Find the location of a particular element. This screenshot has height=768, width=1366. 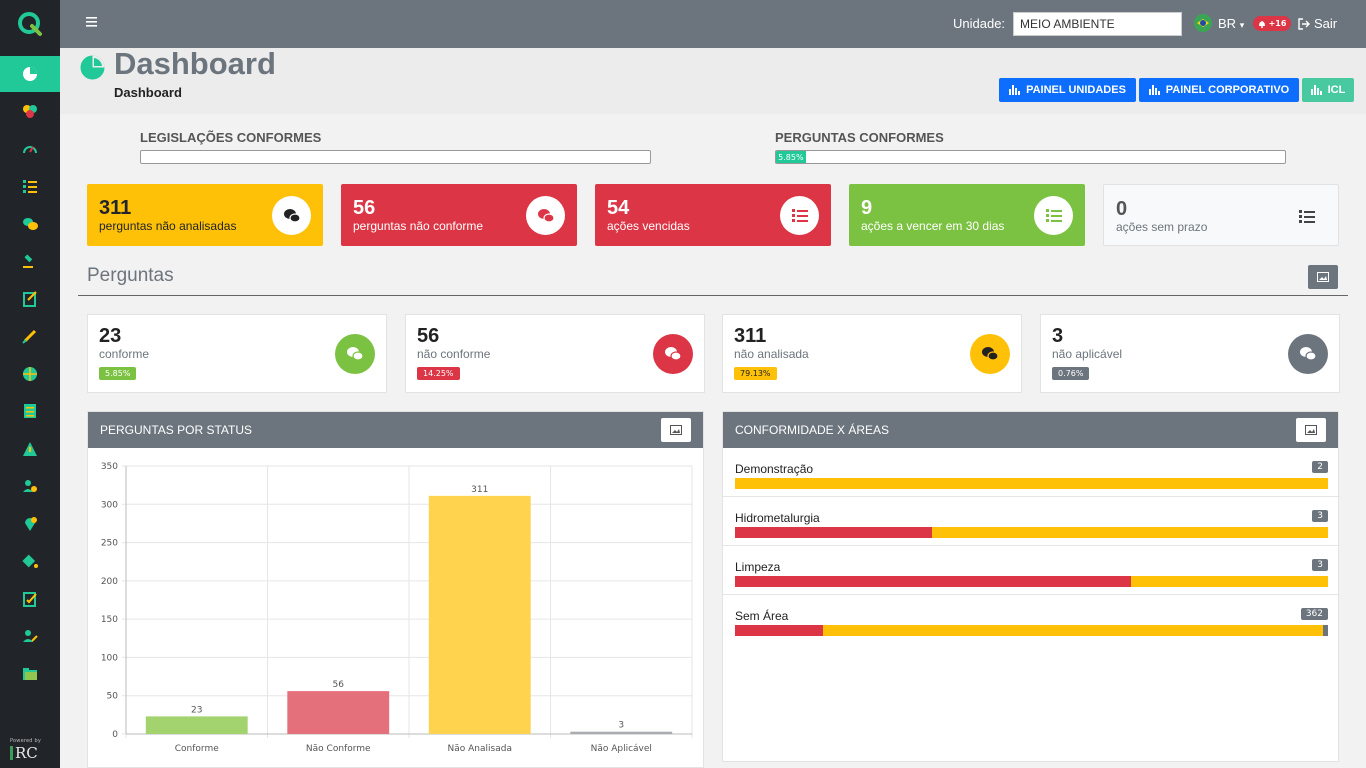

section-title: Perguntas is located at coordinates (130, 275).